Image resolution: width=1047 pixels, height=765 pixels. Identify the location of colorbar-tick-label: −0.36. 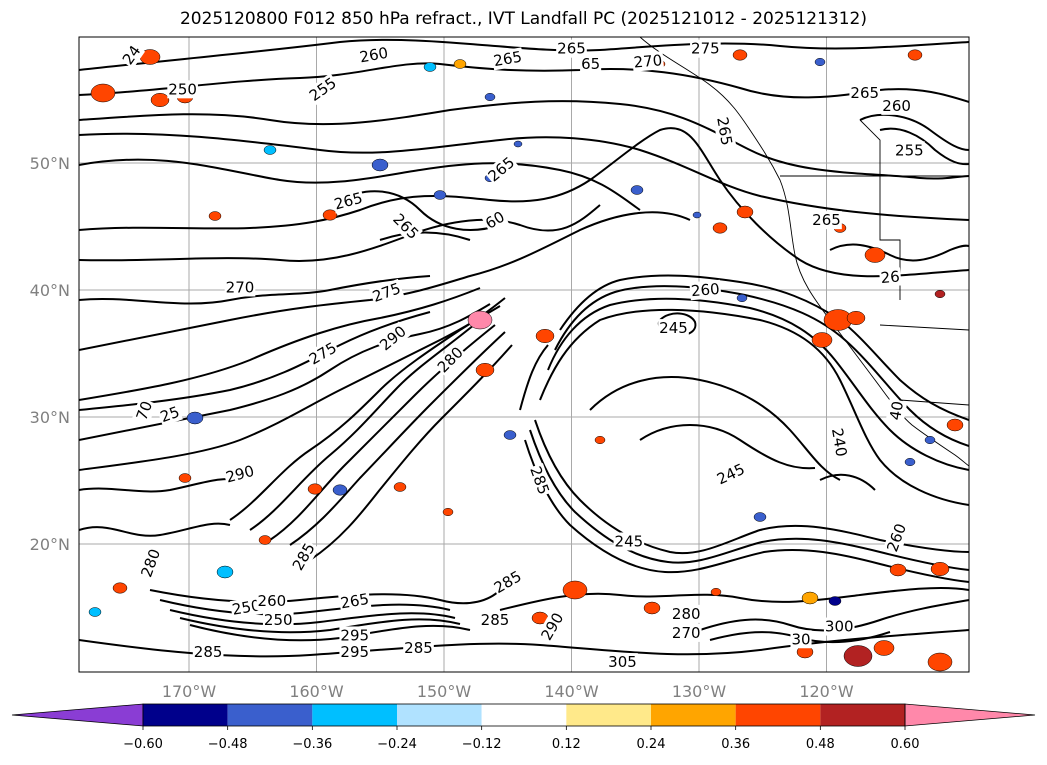
(312, 744).